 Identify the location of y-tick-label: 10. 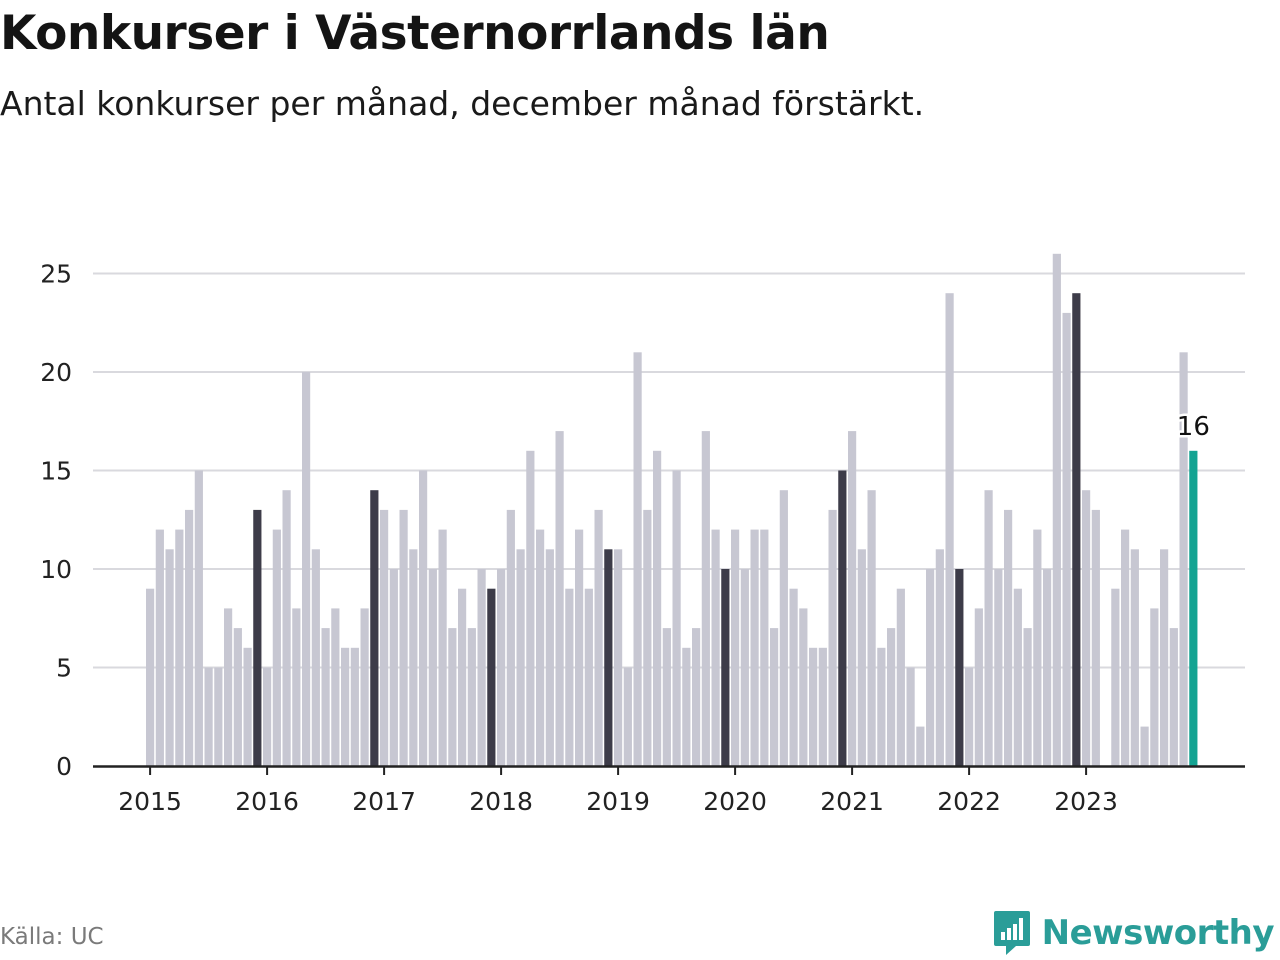
(56, 569).